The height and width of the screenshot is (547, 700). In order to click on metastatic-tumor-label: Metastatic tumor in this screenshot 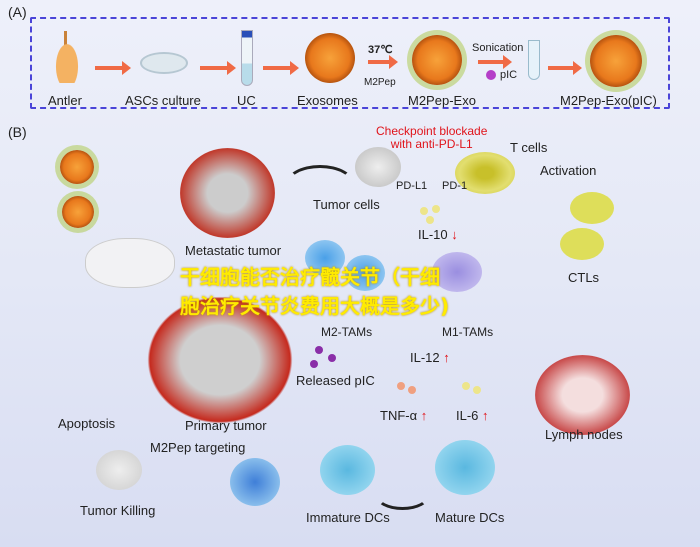, I will do `click(233, 250)`.